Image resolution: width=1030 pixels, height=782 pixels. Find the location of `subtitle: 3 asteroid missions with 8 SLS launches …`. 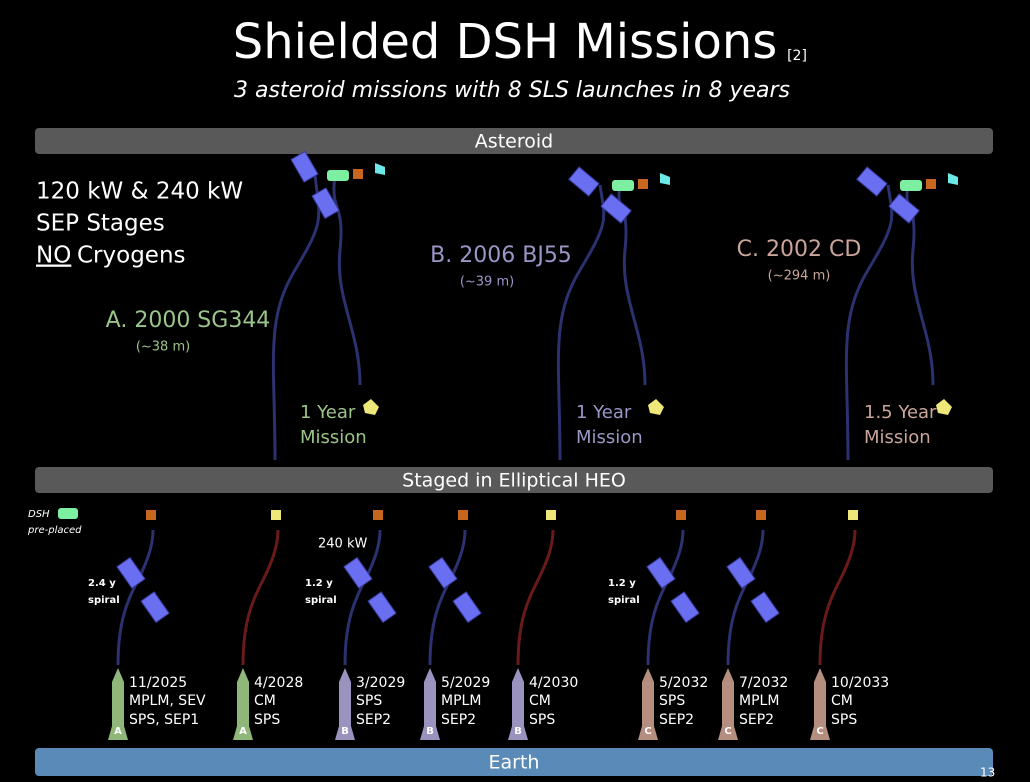

subtitle: 3 asteroid missions with 8 SLS launches … is located at coordinates (512, 90).